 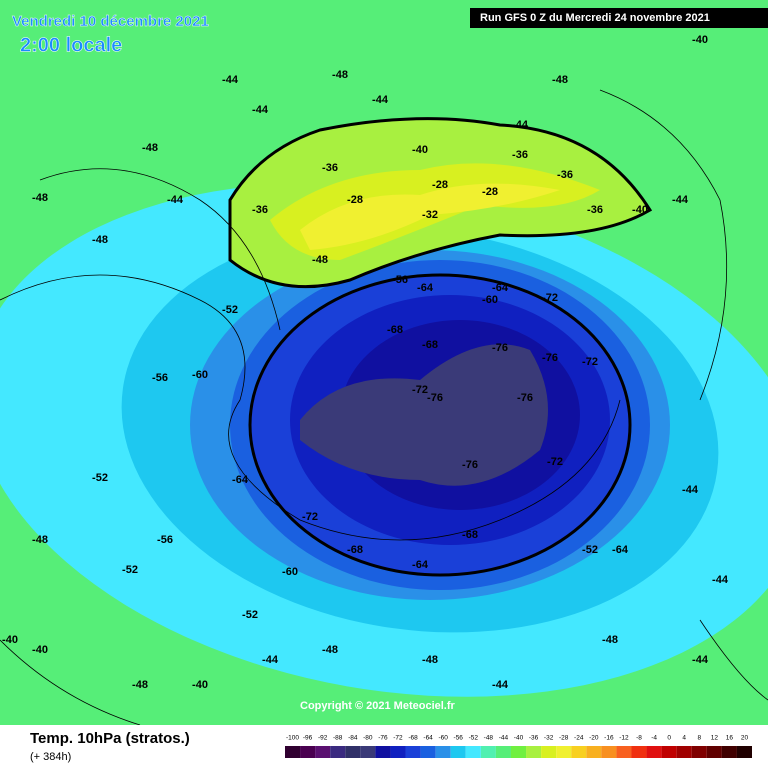 I want to click on colorbar-tick-label: 16, so click(x=730, y=738).